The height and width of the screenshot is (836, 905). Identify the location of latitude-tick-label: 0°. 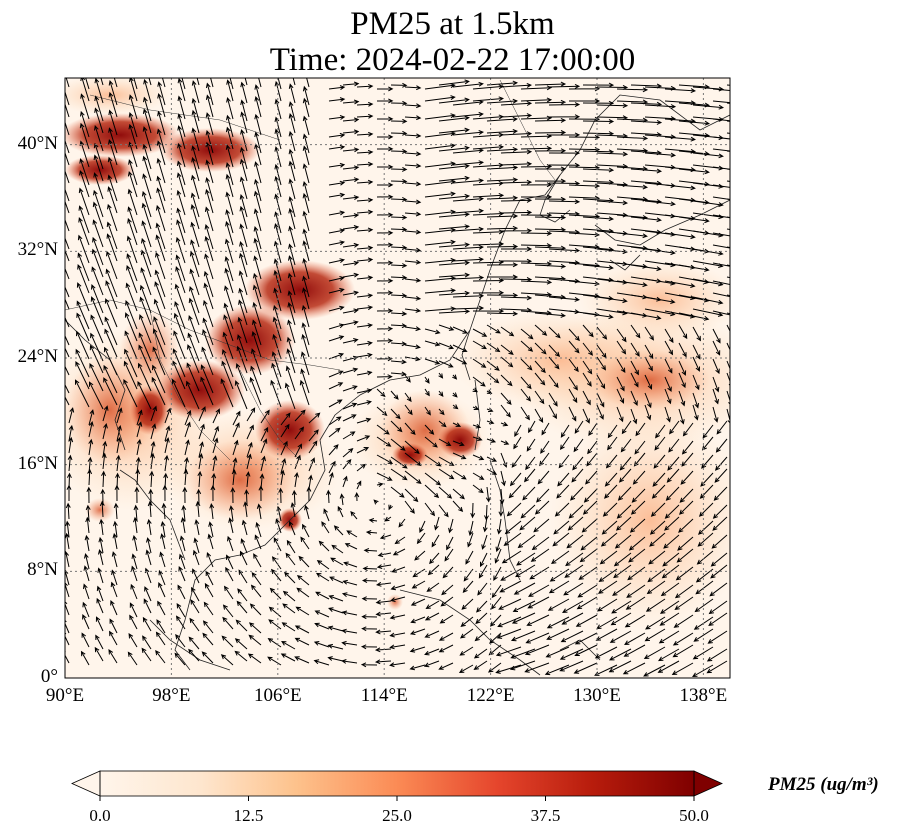
(49, 676).